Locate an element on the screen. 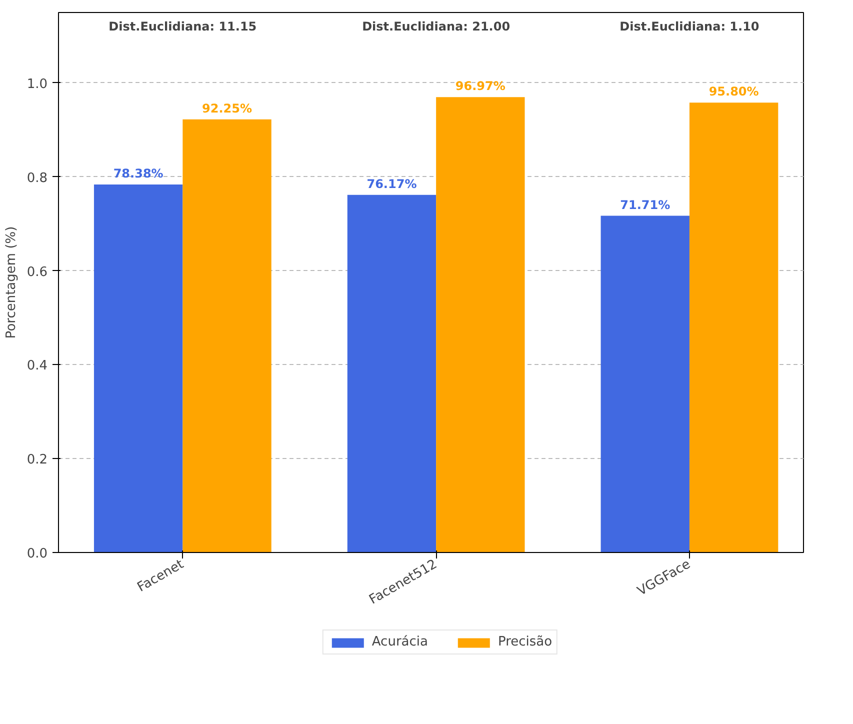 The width and height of the screenshot is (853, 724). y-tick-label: 0.2 is located at coordinates (37, 460).